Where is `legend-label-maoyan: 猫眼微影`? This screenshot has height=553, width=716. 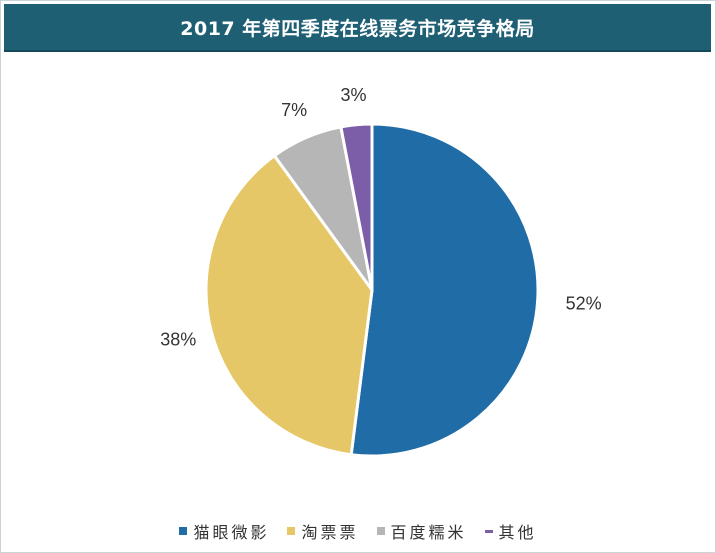
legend-label-maoyan: 猫眼微影 is located at coordinates (231, 532).